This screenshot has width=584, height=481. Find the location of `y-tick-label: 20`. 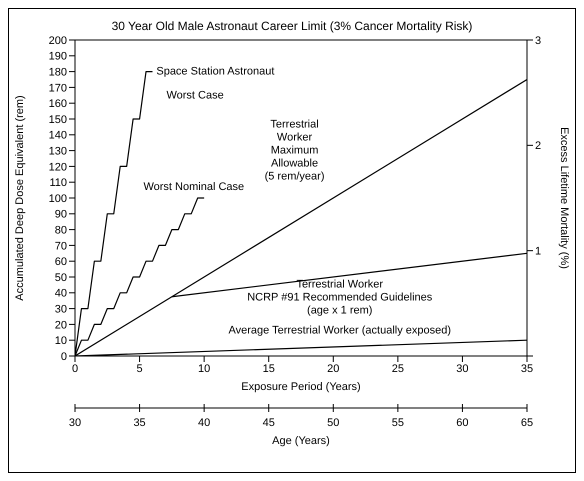

y-tick-label: 20 is located at coordinates (60, 325).